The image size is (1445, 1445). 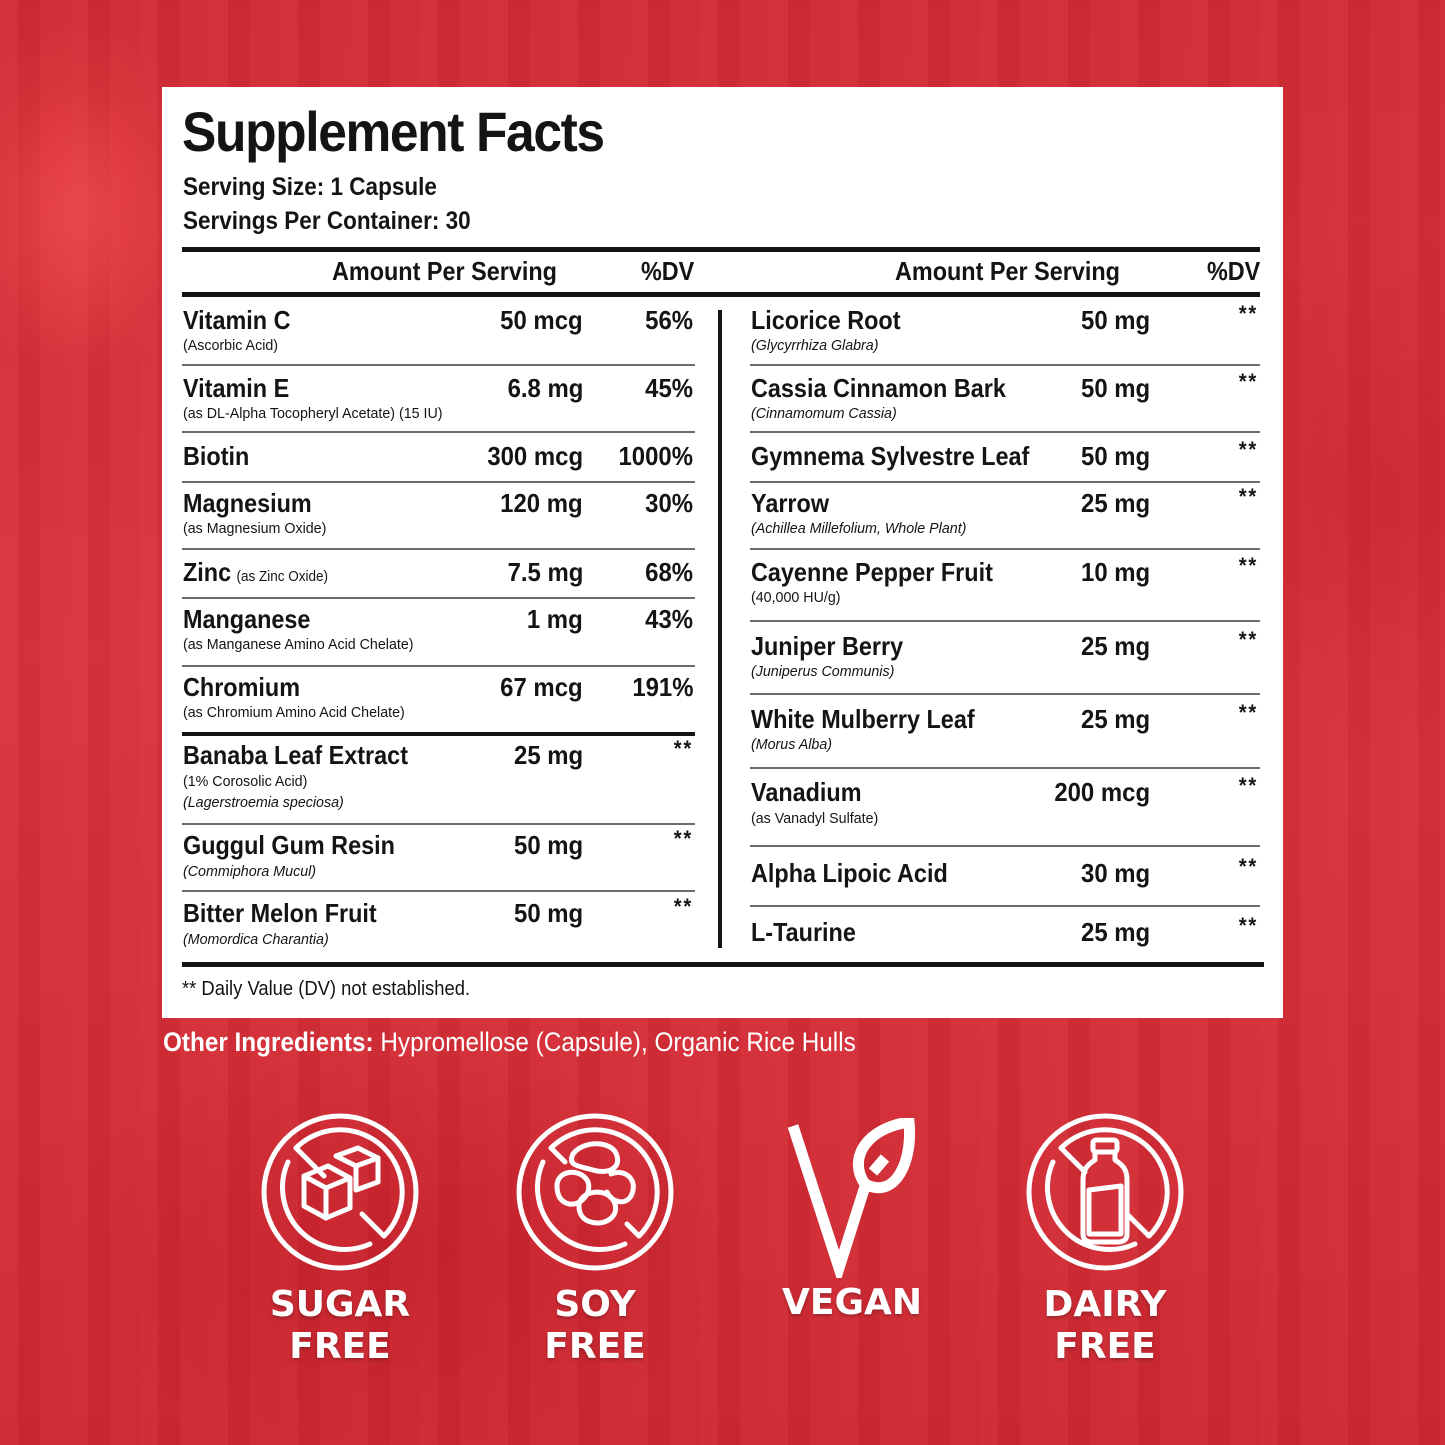 What do you see at coordinates (541, 503) in the screenshot?
I see `nutrient-amount: 120 mg` at bounding box center [541, 503].